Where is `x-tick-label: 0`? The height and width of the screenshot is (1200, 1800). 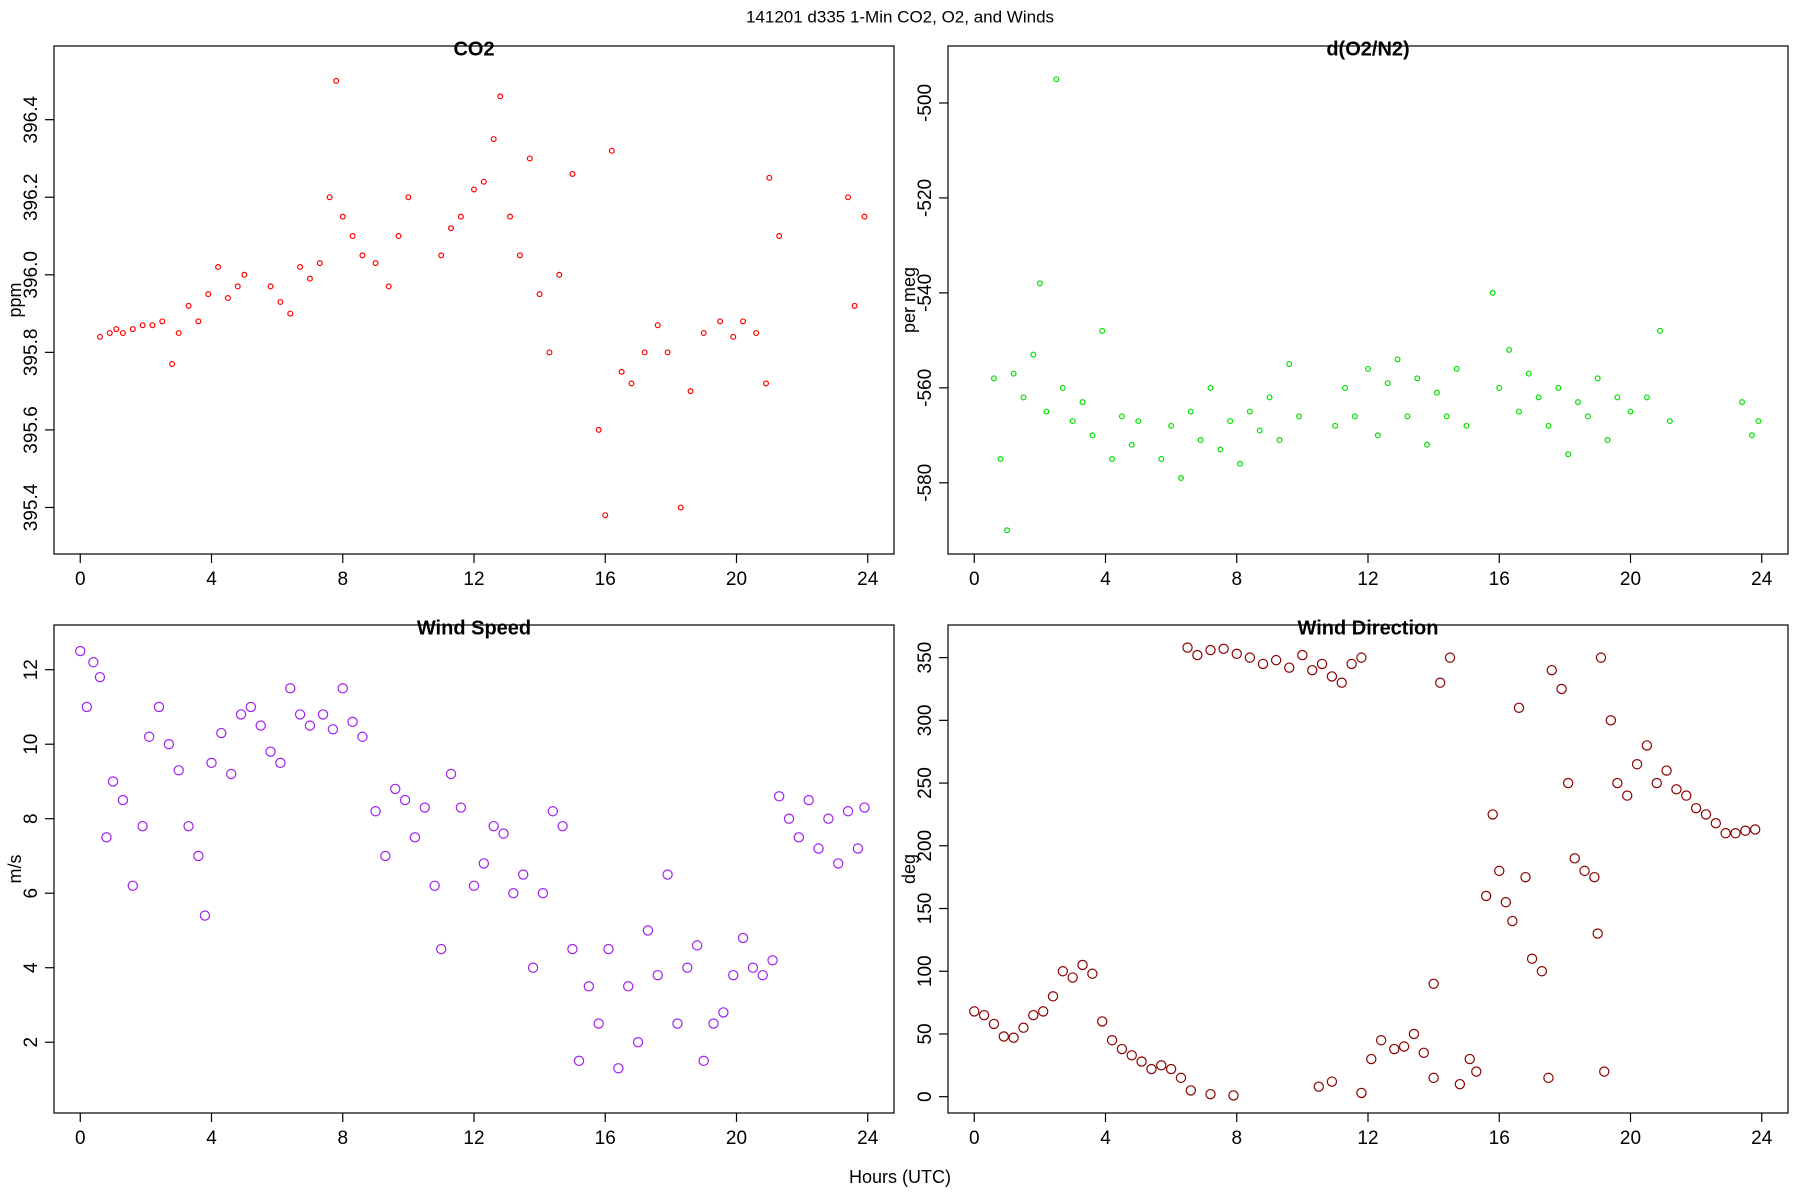
x-tick-label: 0 is located at coordinates (80, 1138).